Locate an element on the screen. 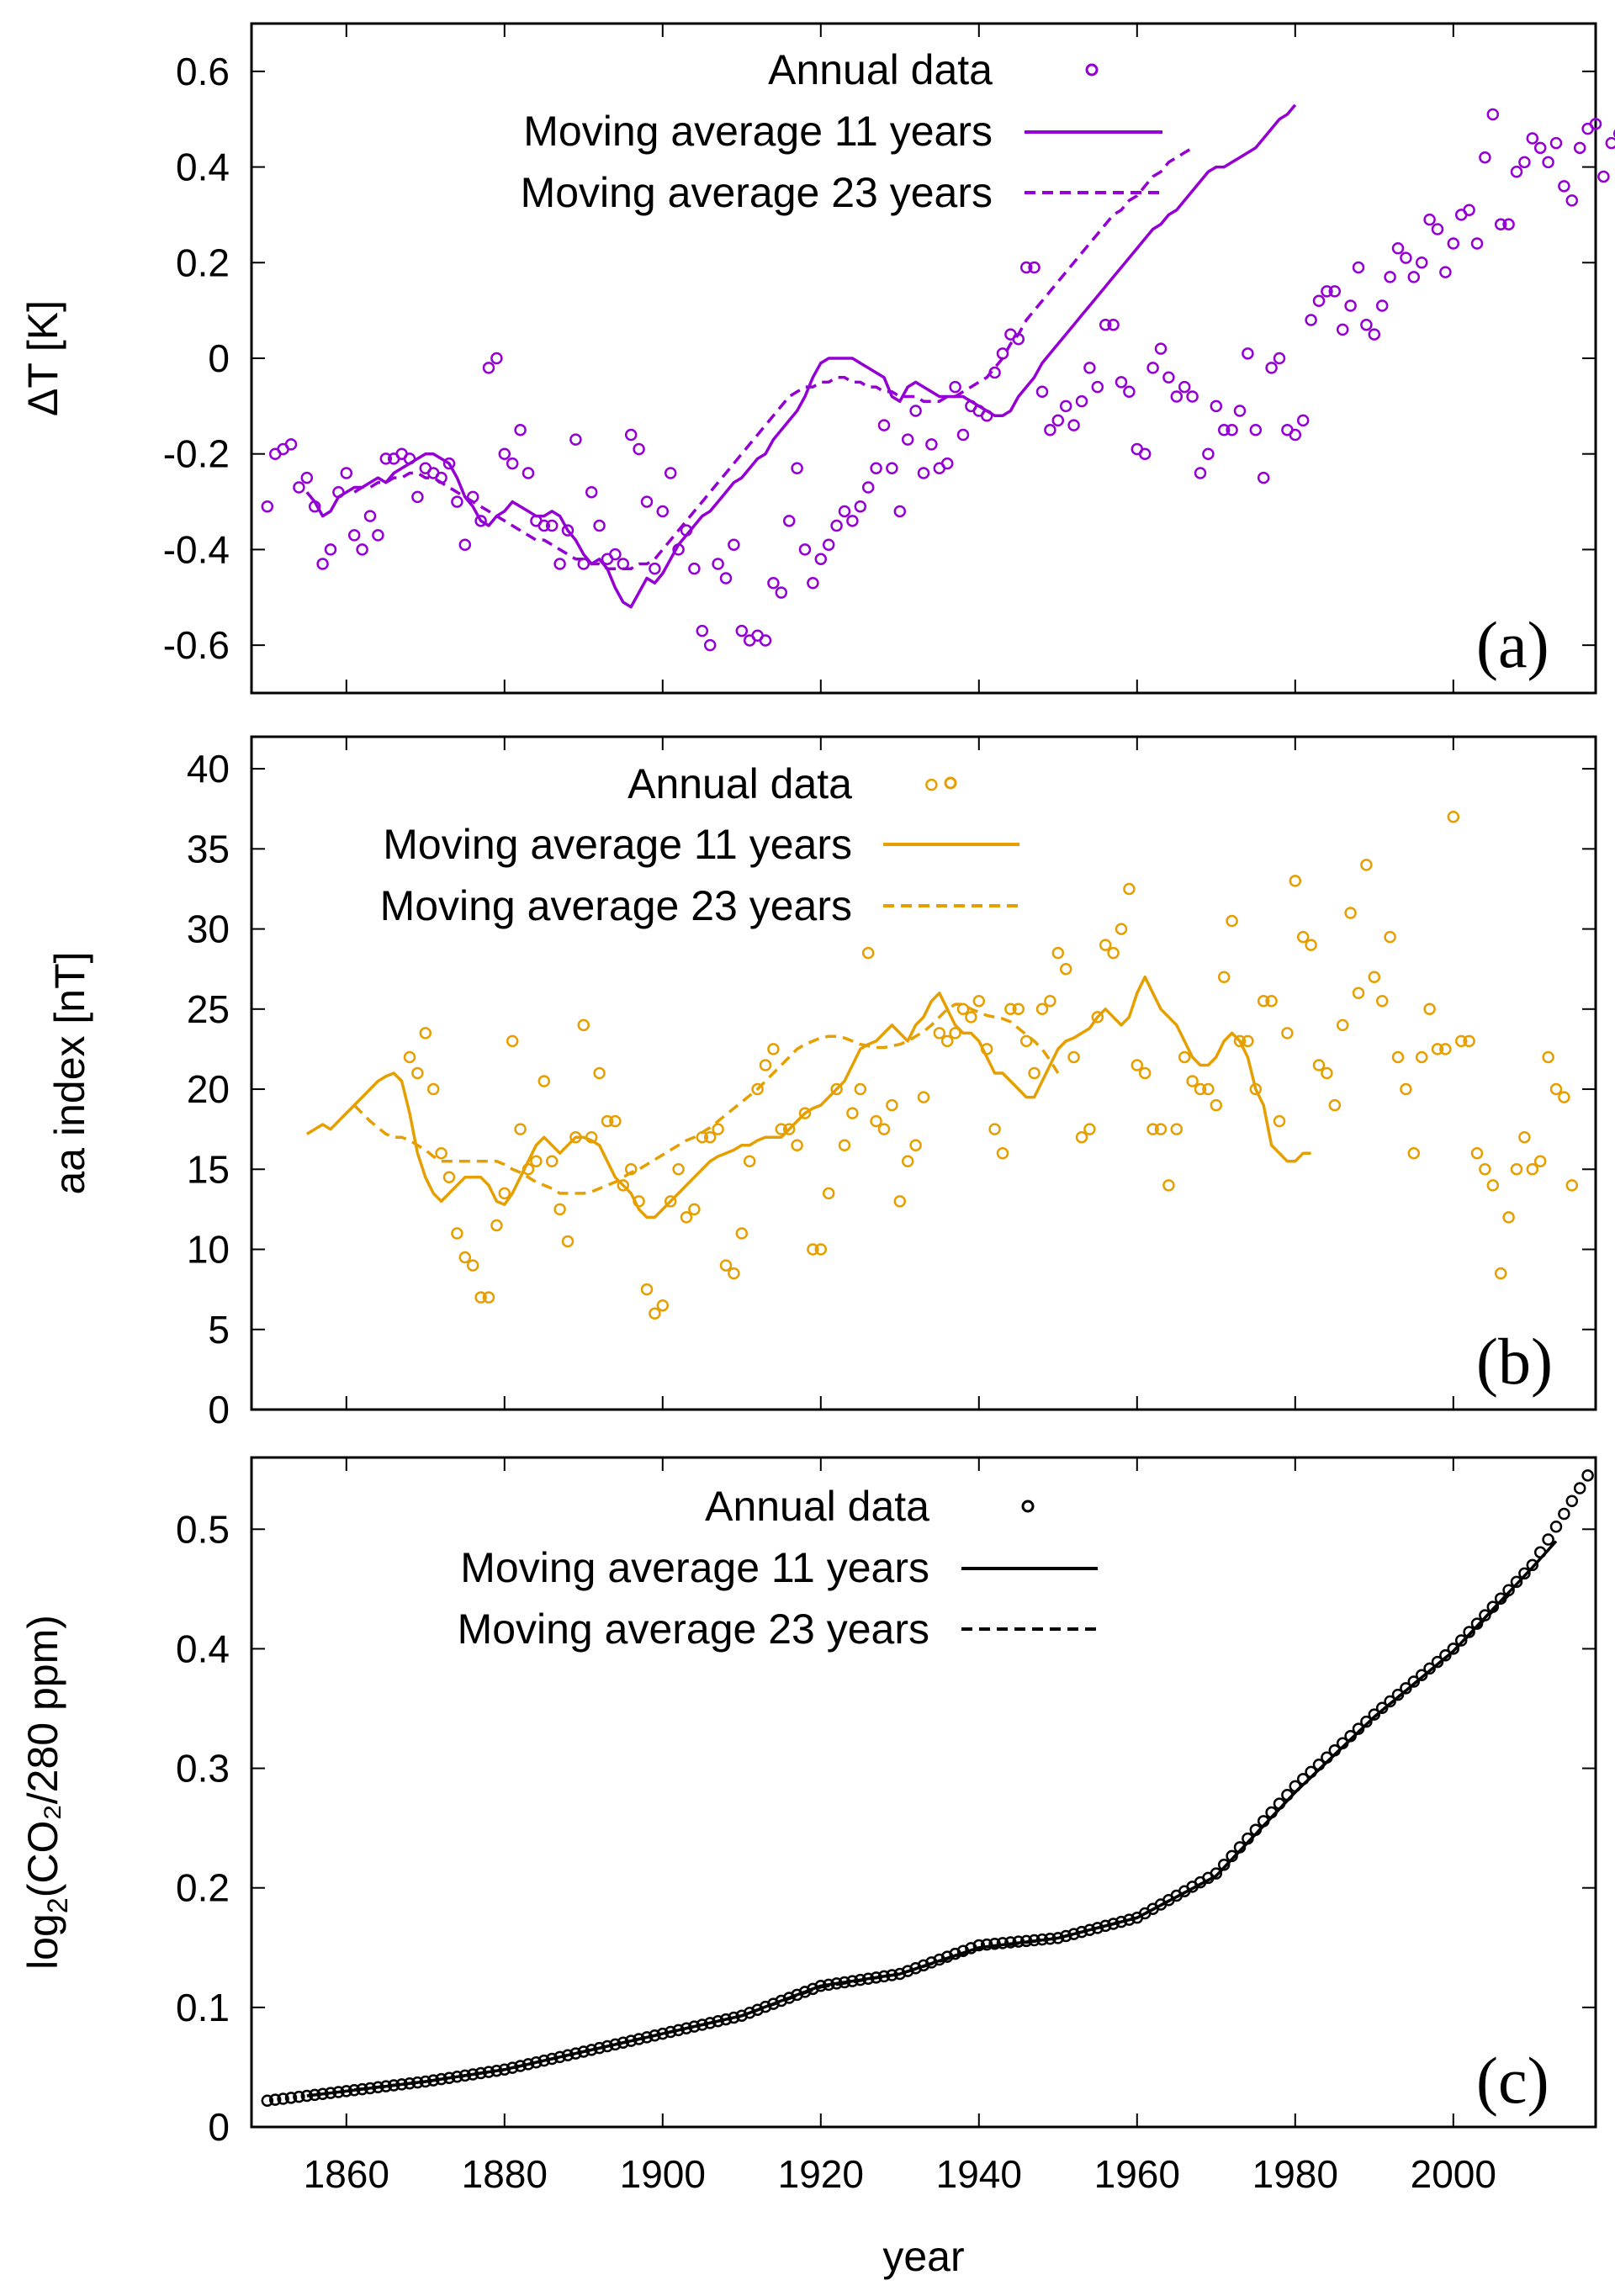 The height and width of the screenshot is (2296, 1615). x-tick-labels: 1860 1880 1900 1920 1940 1960 1980 2000 is located at coordinates (900, 2174).